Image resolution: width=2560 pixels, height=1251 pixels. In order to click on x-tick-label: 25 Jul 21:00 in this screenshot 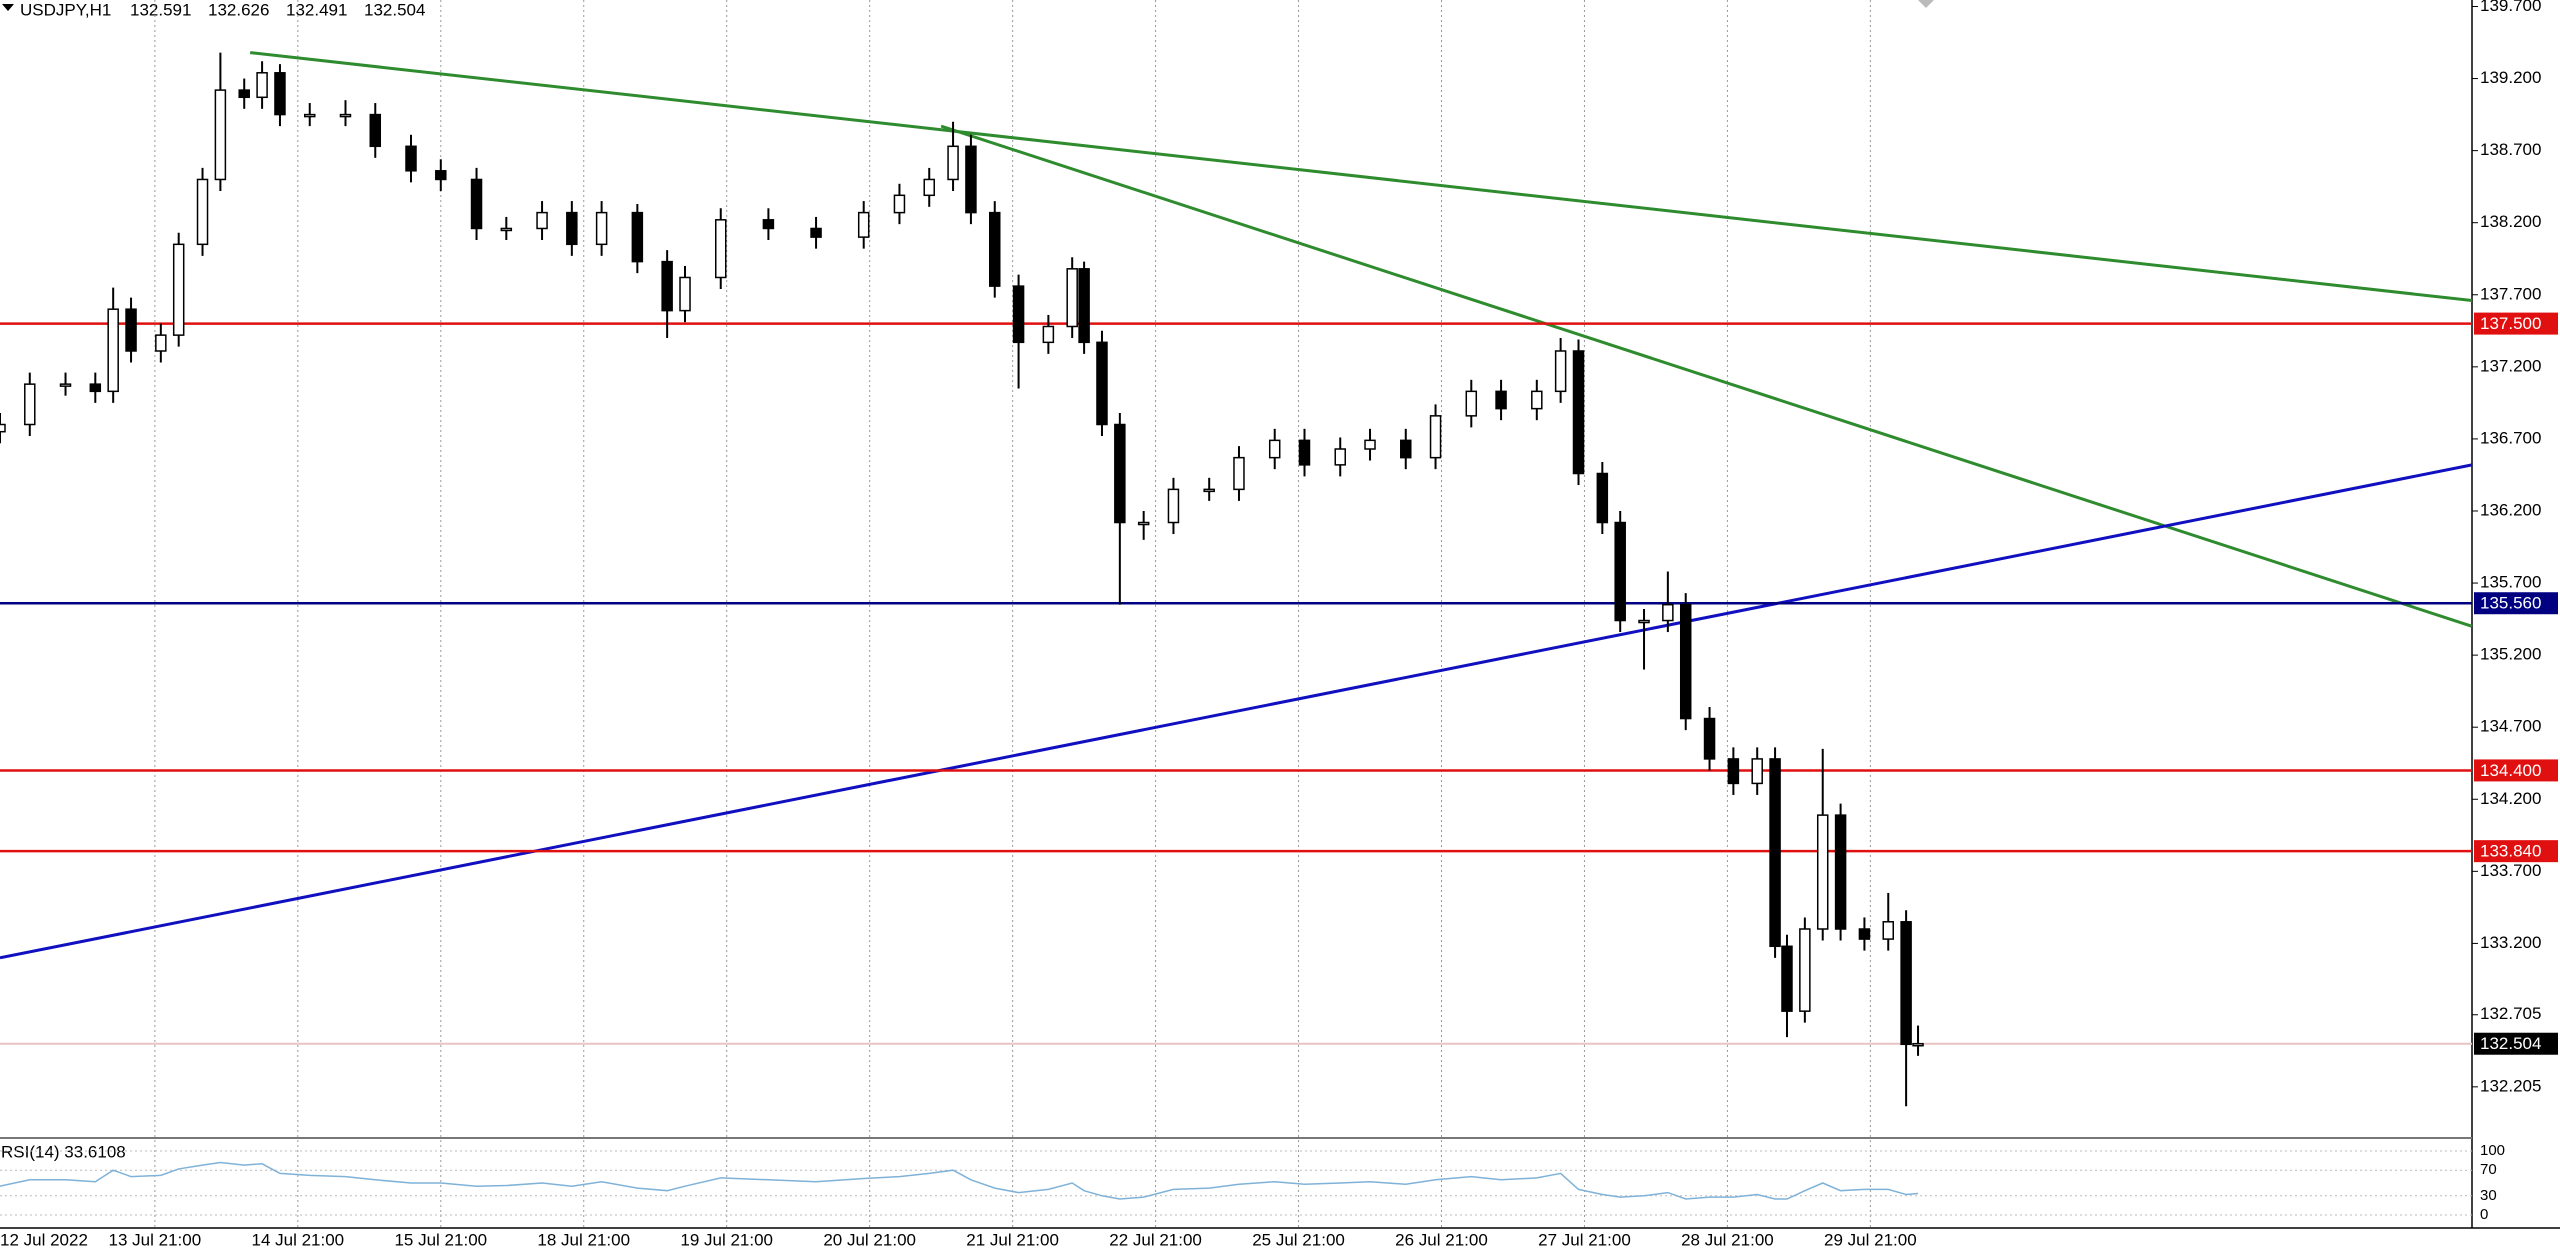, I will do `click(1298, 1239)`.